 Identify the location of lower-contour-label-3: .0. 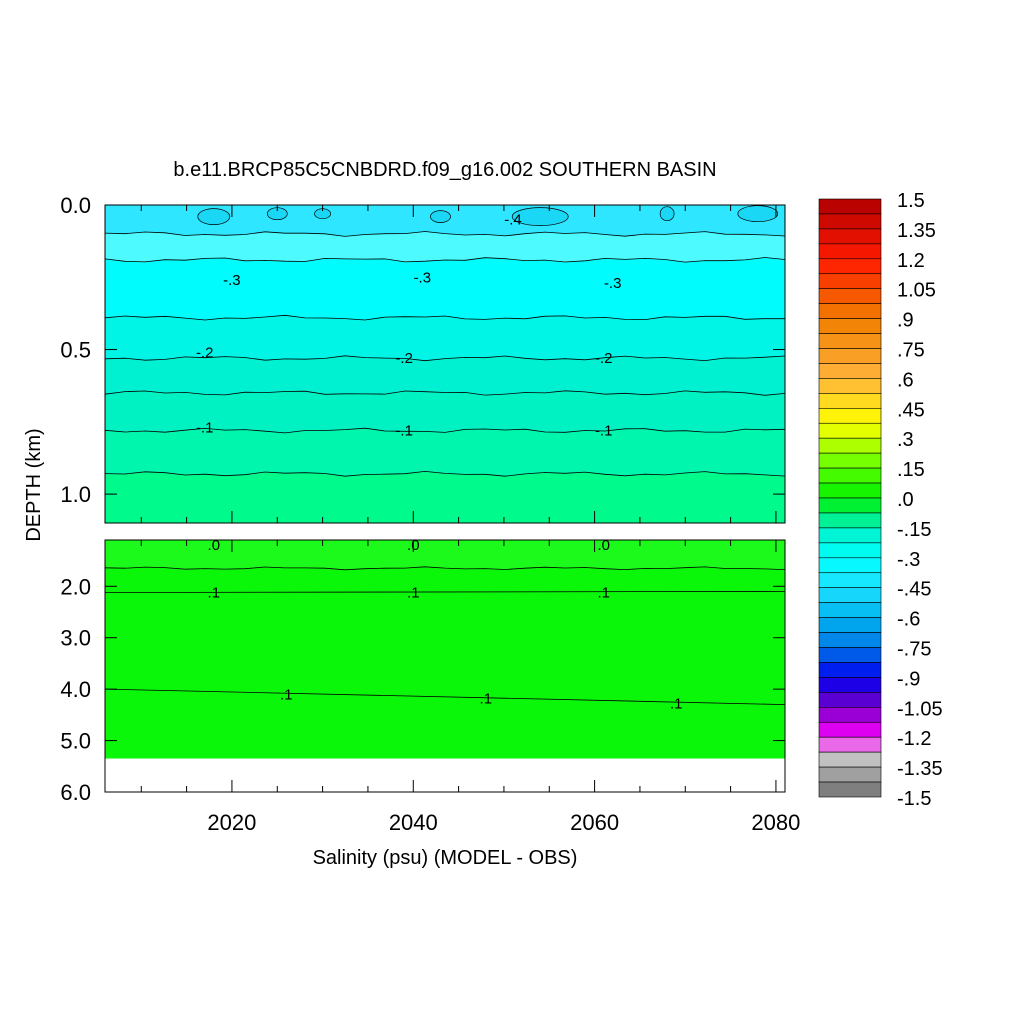
(603, 545).